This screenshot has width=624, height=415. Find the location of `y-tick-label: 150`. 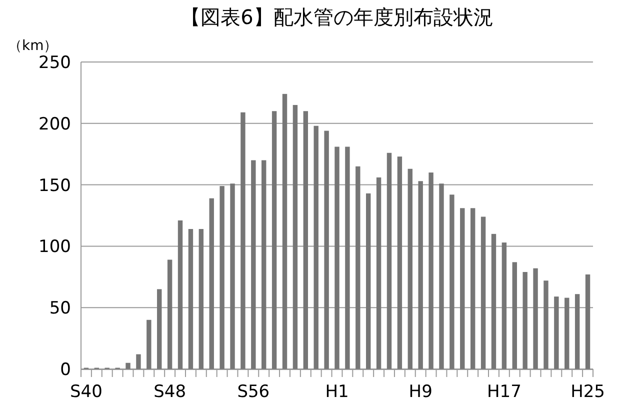

y-tick-label: 150 is located at coordinates (54, 186).